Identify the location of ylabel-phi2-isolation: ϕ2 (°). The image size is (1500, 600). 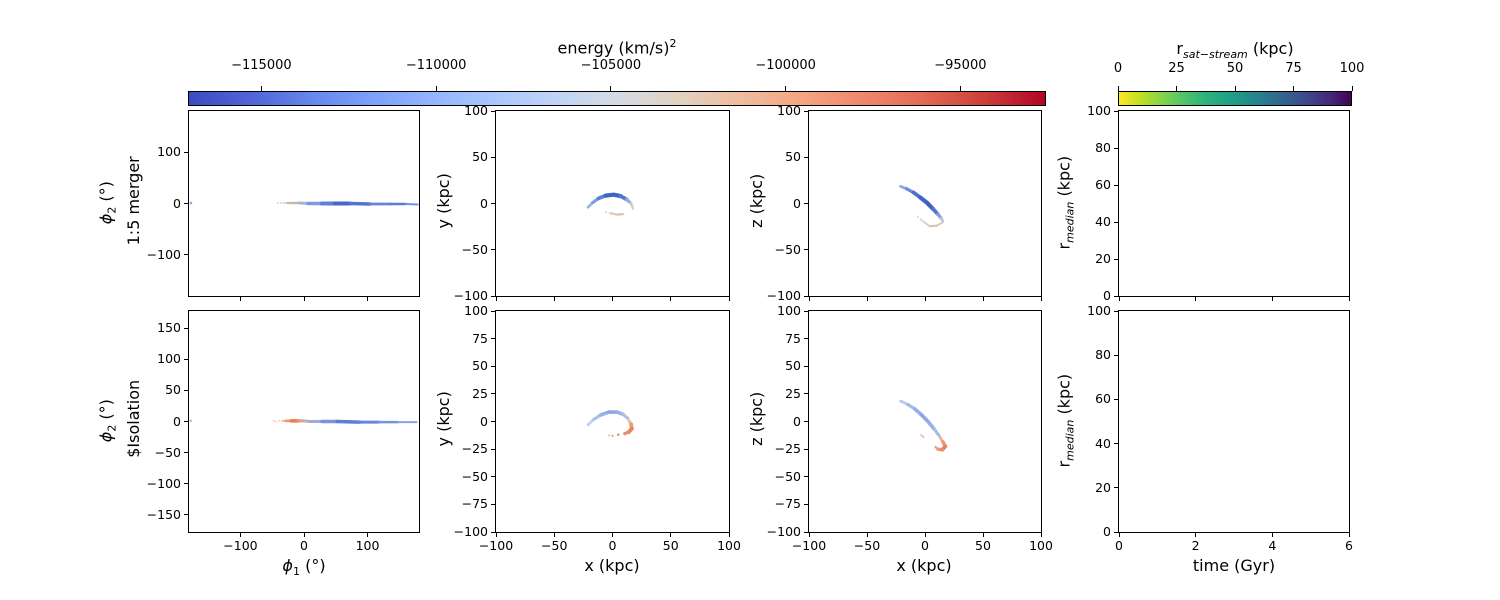
(107, 421).